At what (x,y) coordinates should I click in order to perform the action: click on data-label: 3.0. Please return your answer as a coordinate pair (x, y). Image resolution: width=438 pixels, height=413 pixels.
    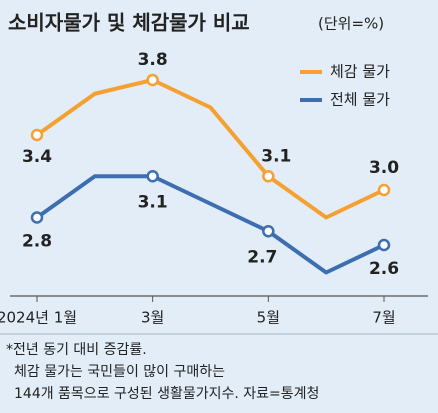
    Looking at the image, I should click on (384, 168).